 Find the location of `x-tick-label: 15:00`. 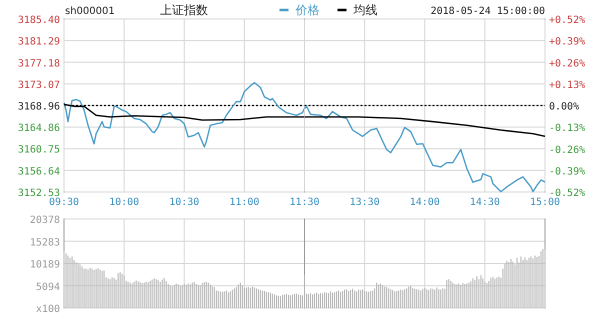

x-tick-label: 15:00 is located at coordinates (545, 202).